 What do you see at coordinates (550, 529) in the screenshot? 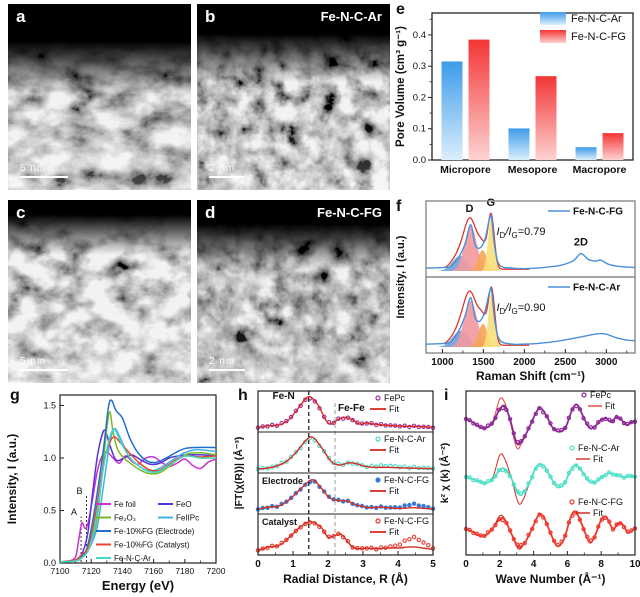
I see `markers-Fe-N-C-FG` at bounding box center [550, 529].